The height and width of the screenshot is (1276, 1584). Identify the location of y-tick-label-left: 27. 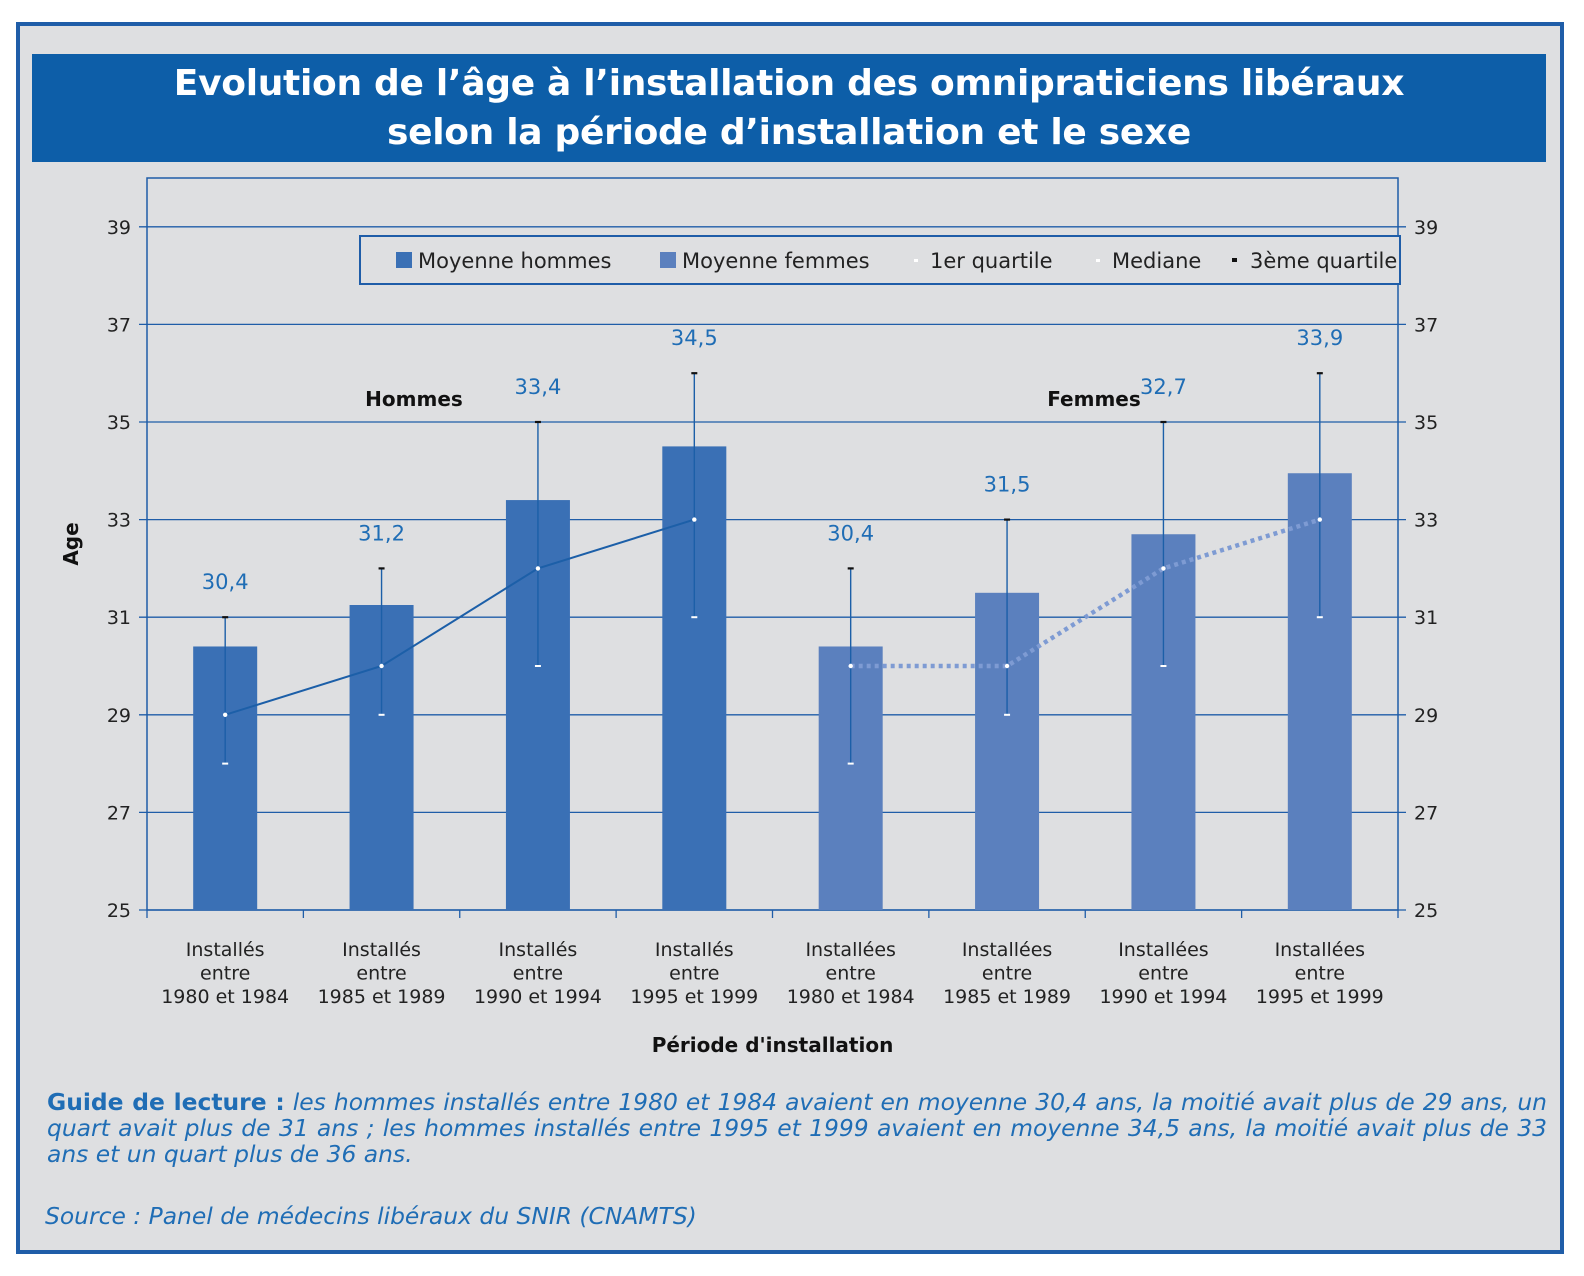
(119, 813).